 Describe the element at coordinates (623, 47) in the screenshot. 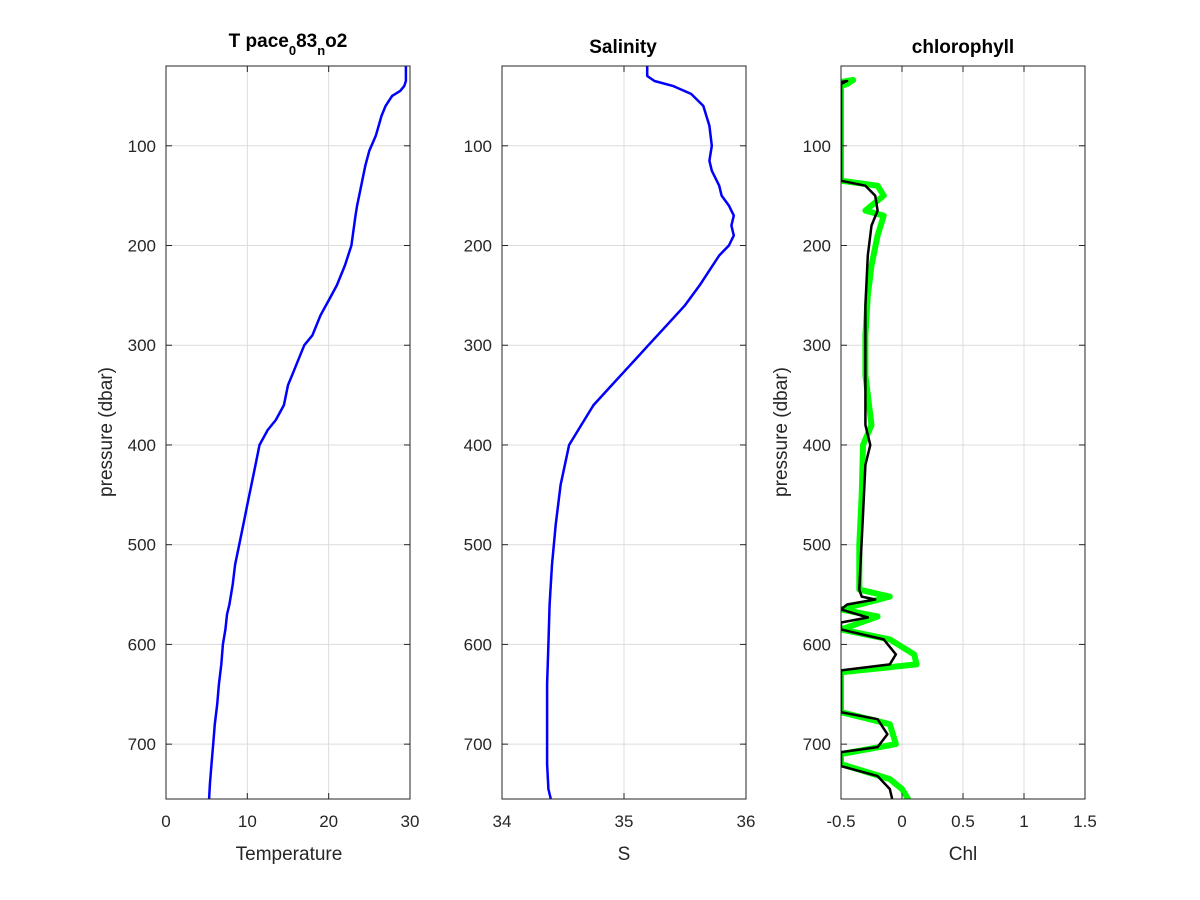

I see `salinity-panel-title: Salinity` at that location.